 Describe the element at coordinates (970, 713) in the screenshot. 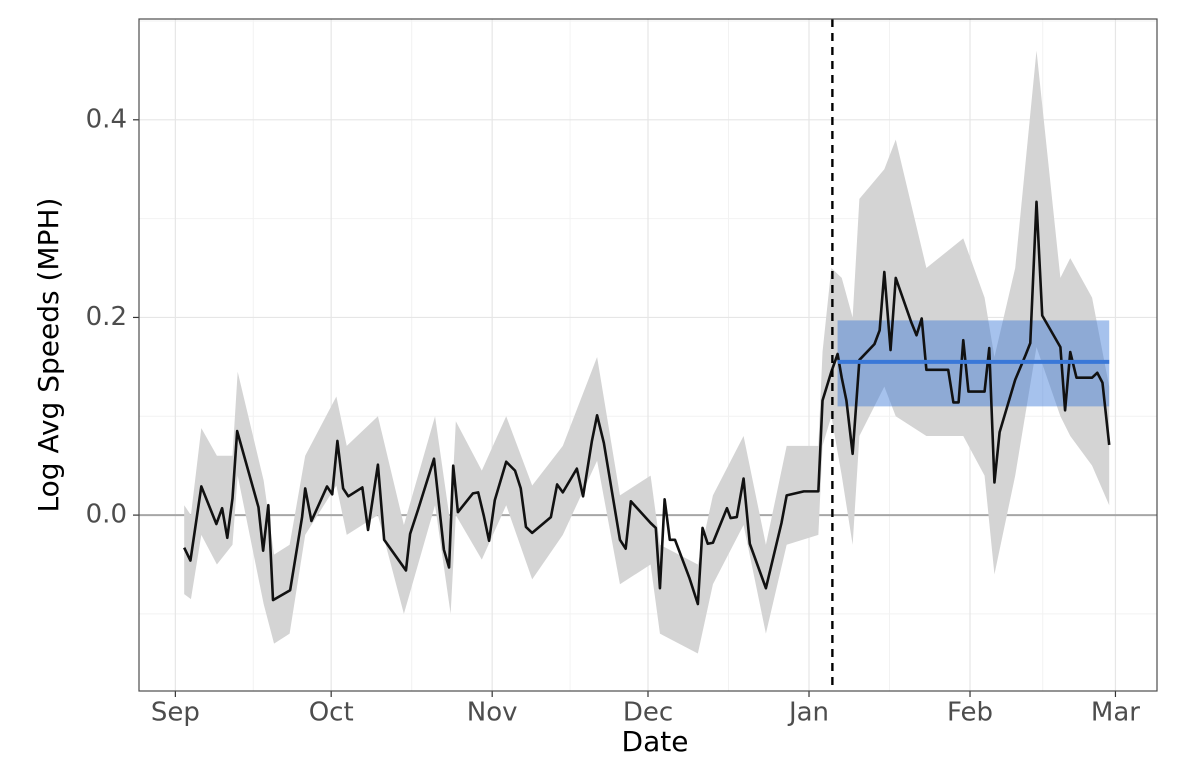

I see `x-tick-label: Feb` at that location.